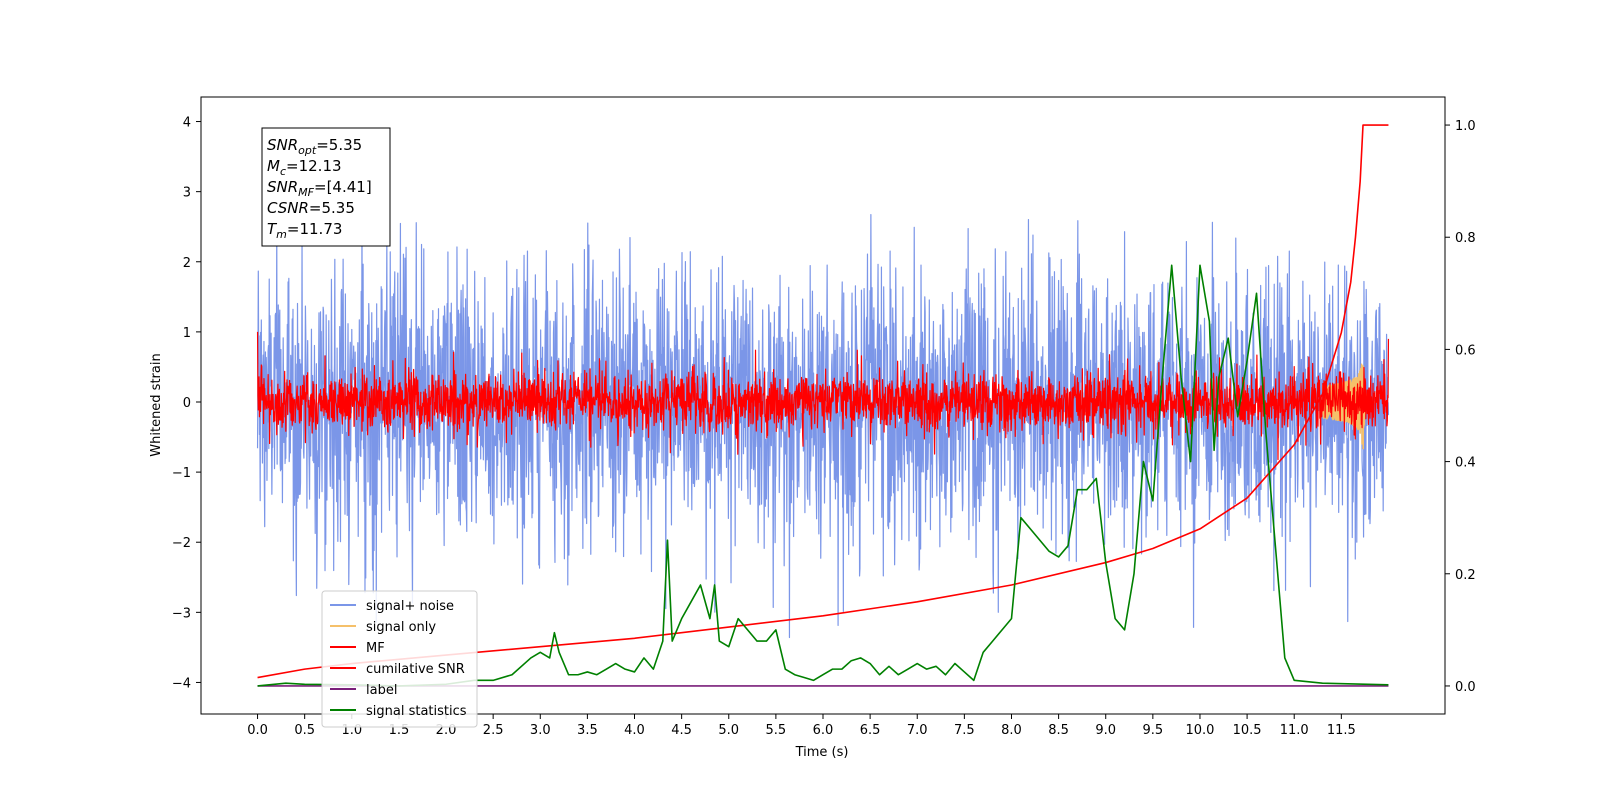 The width and height of the screenshot is (1600, 804). Describe the element at coordinates (1058, 730) in the screenshot. I see `x-tick-label: 8.5` at that location.